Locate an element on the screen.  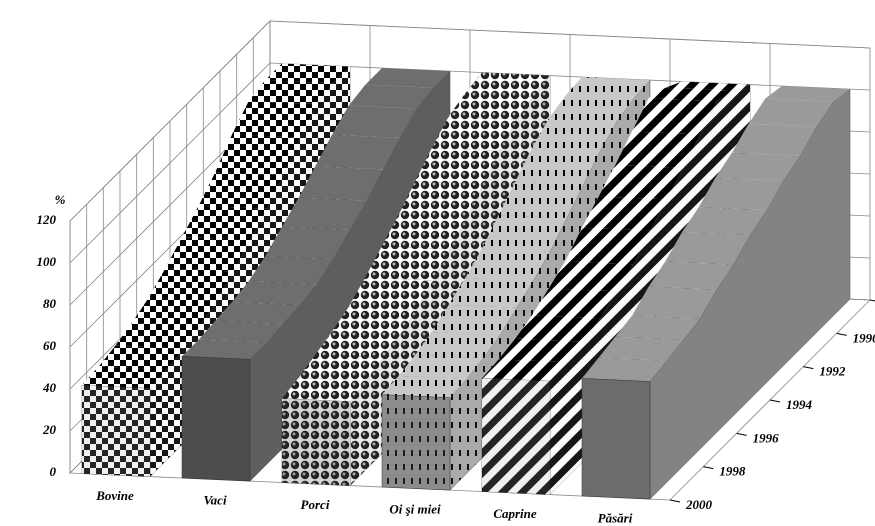
category-label: Oi şi miei is located at coordinates (415, 509).